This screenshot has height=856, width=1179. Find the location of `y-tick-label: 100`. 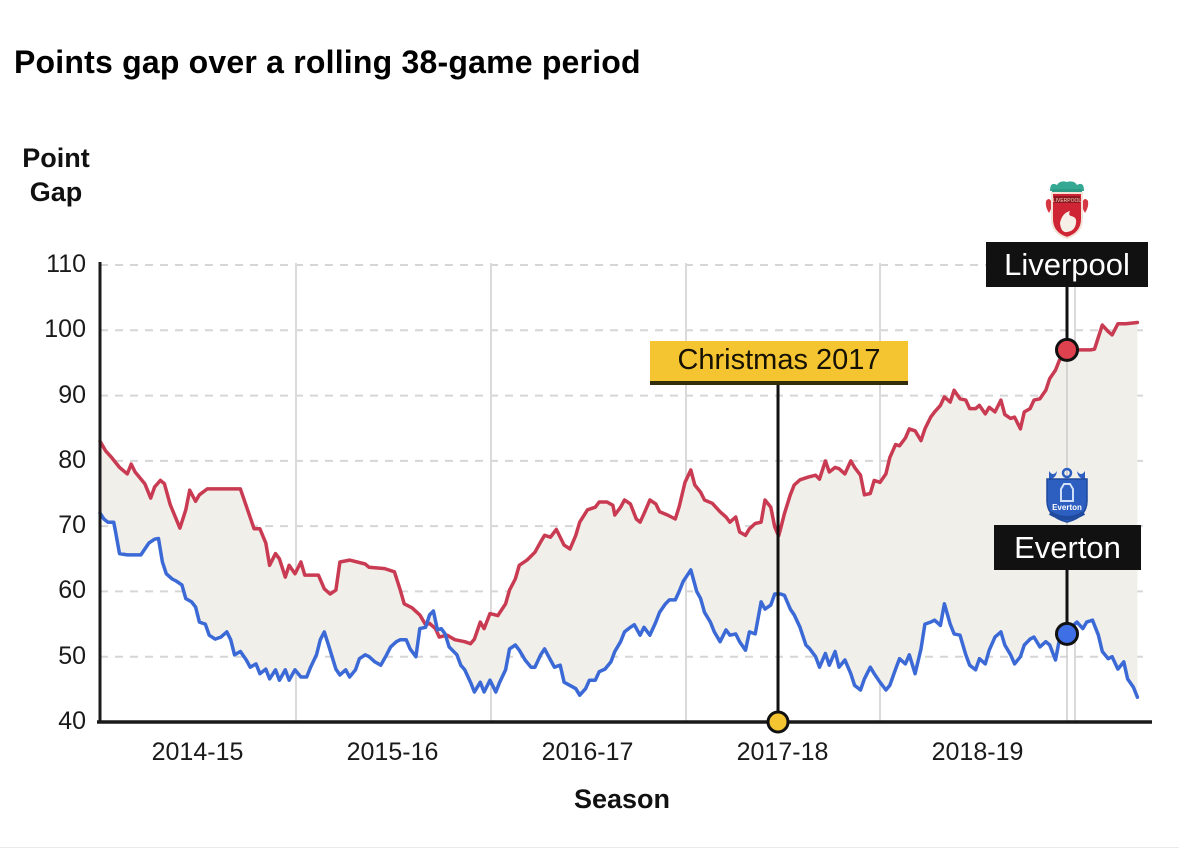

y-tick-label: 100 is located at coordinates (65, 329).